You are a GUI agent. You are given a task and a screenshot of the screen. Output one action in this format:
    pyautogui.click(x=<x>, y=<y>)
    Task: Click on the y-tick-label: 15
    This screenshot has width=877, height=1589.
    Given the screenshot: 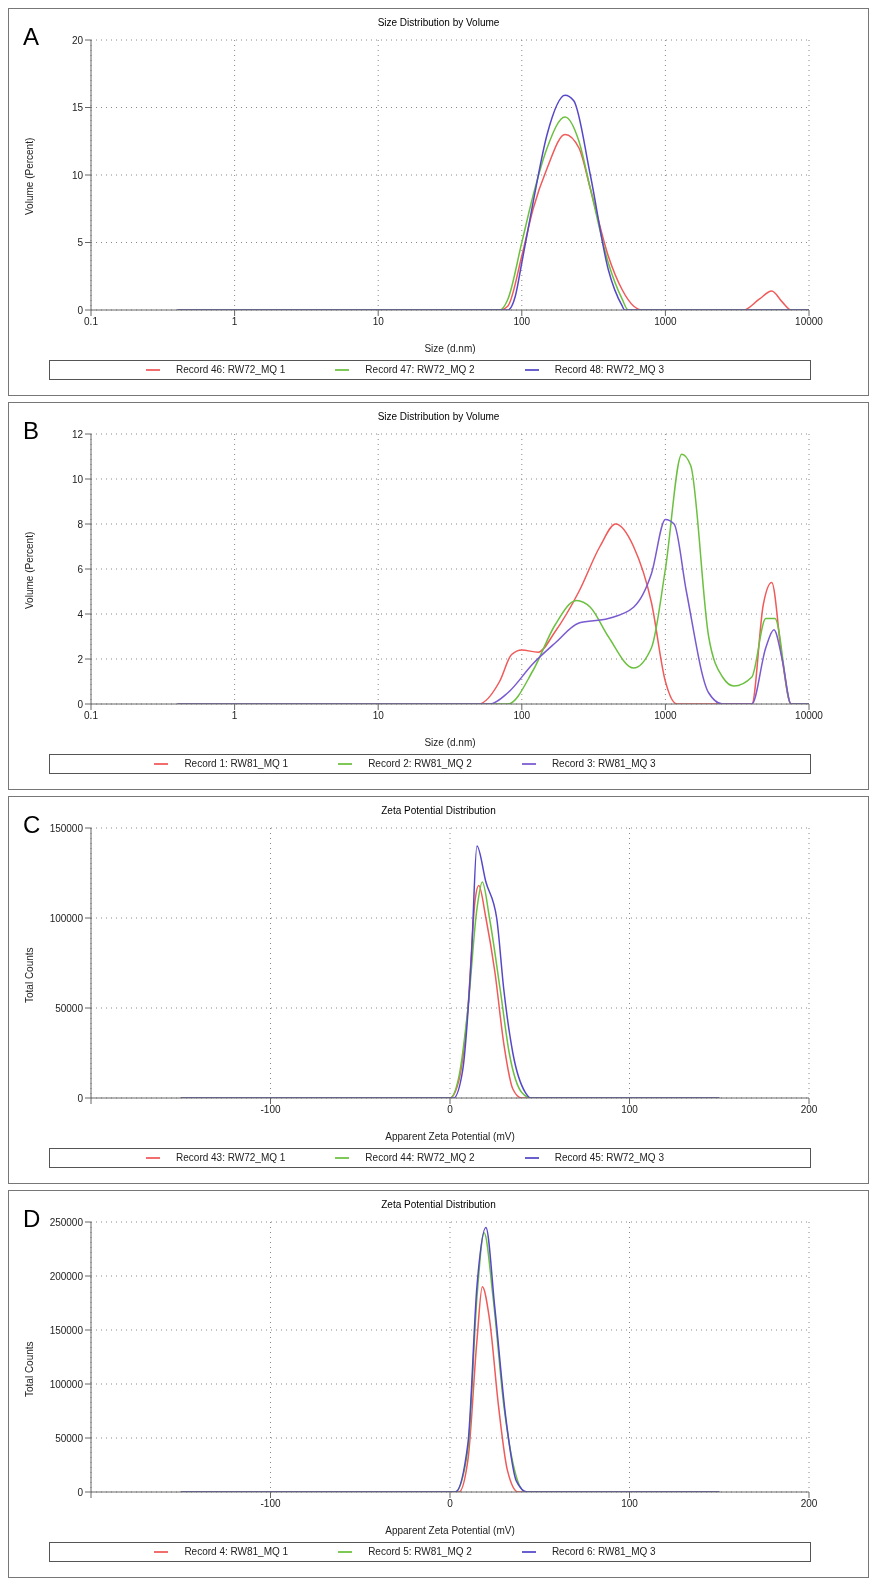 What is the action you would take?
    pyautogui.click(x=77, y=108)
    